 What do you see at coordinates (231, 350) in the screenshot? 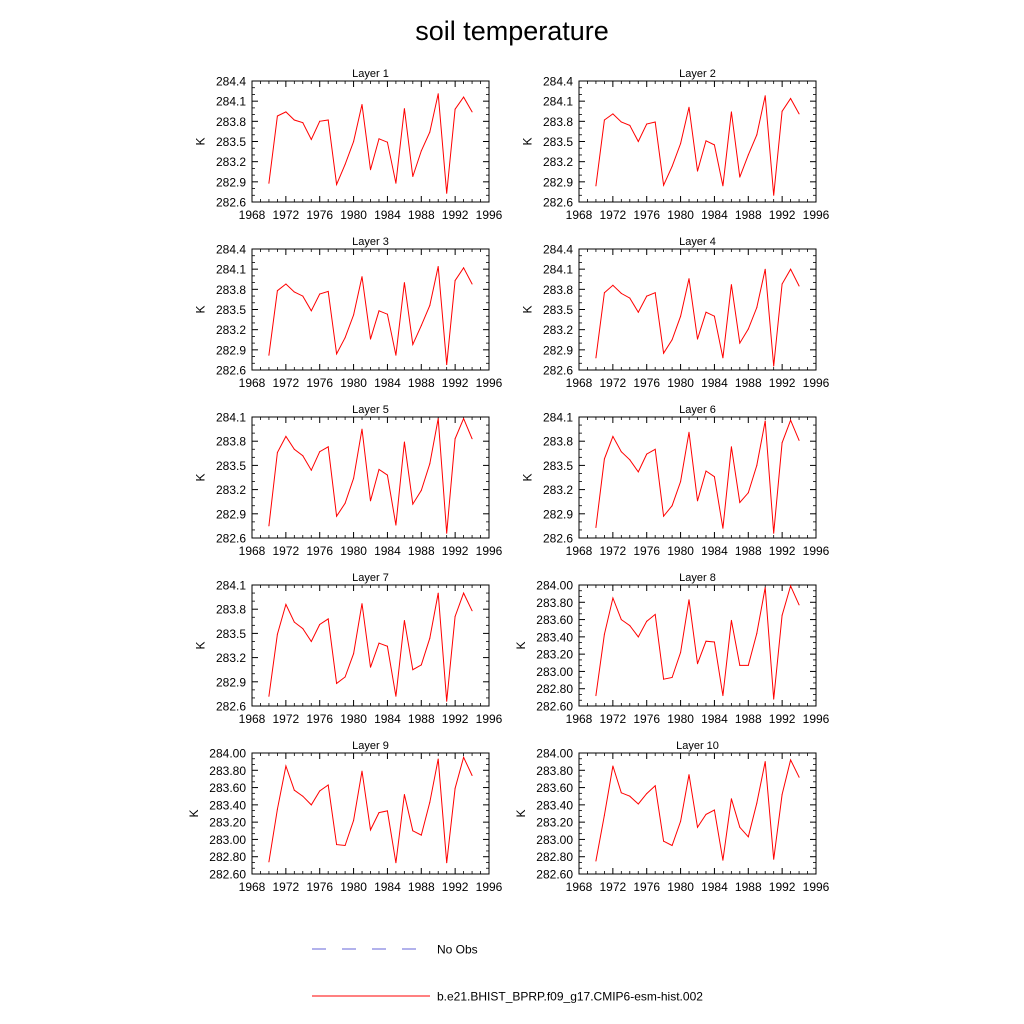
I see `y-tick-label: 282.9` at bounding box center [231, 350].